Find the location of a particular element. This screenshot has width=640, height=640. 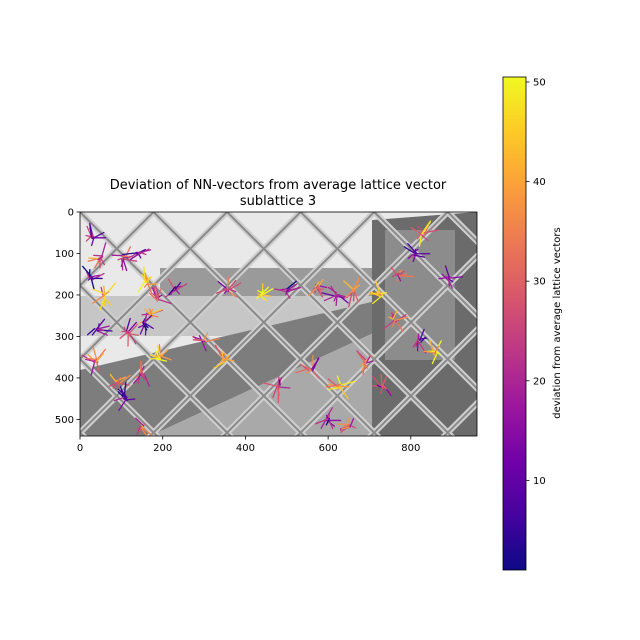

colorbar-ticks: 10 20 30 40 50 is located at coordinates (536, 282).